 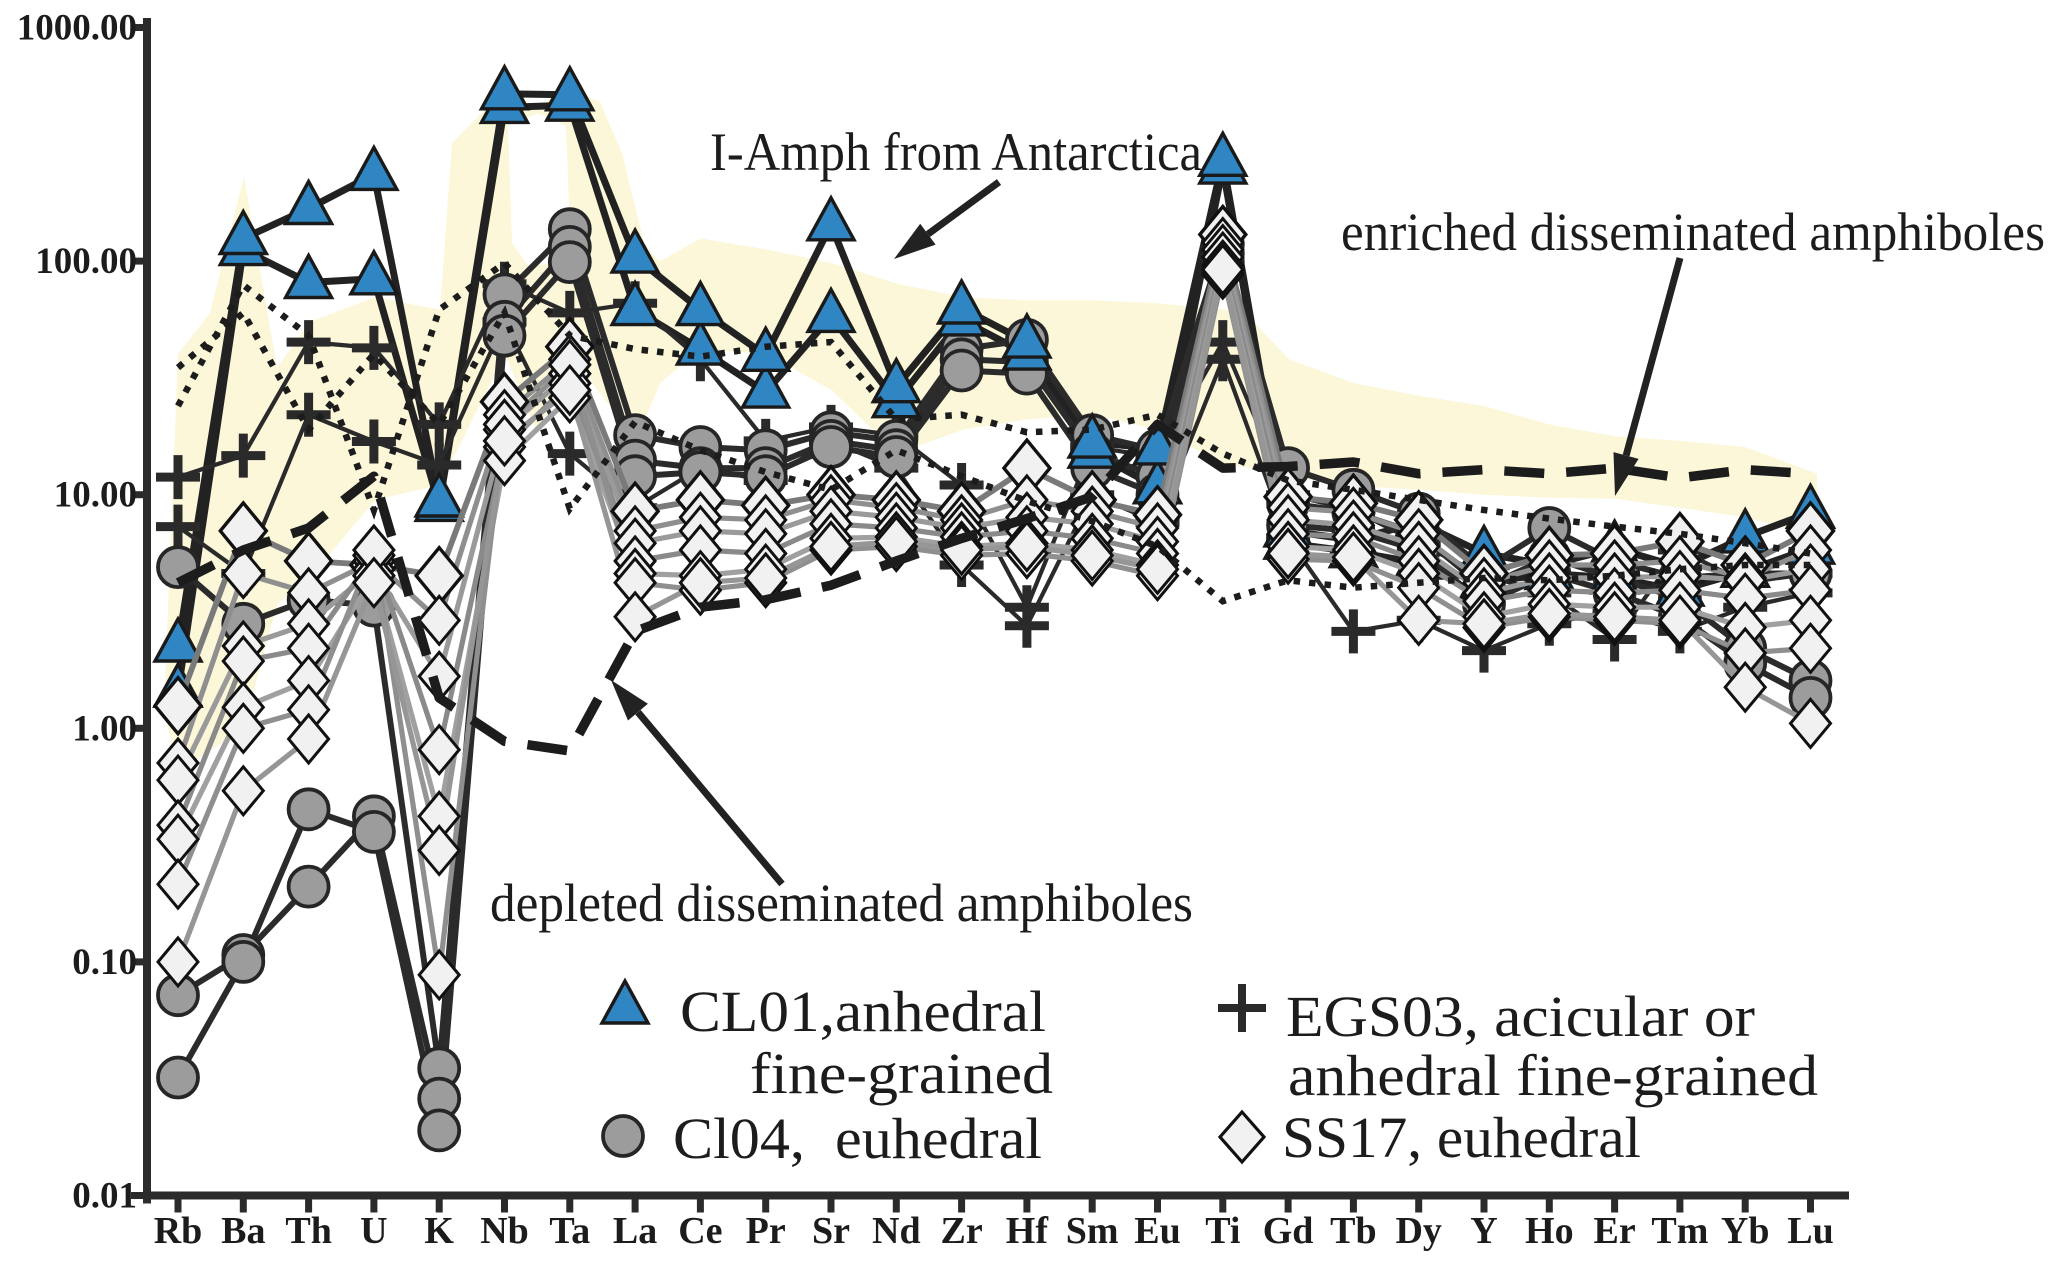 What do you see at coordinates (863, 1011) in the screenshot?
I see `svg-text: CL01,anhedral` at bounding box center [863, 1011].